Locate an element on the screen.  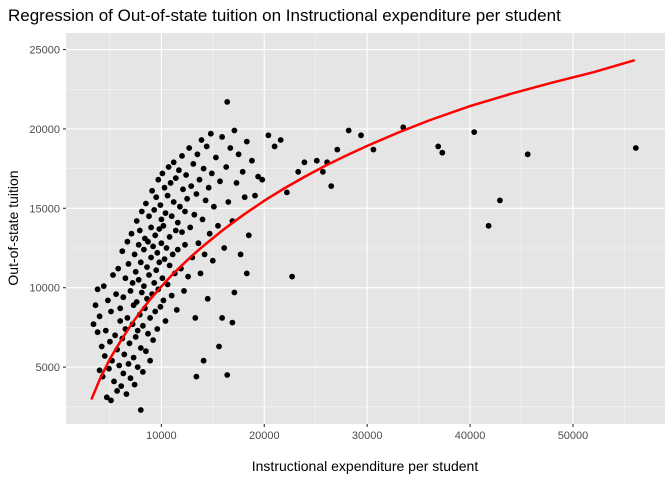
y-tick-label: 15000 is located at coordinates (44, 209).